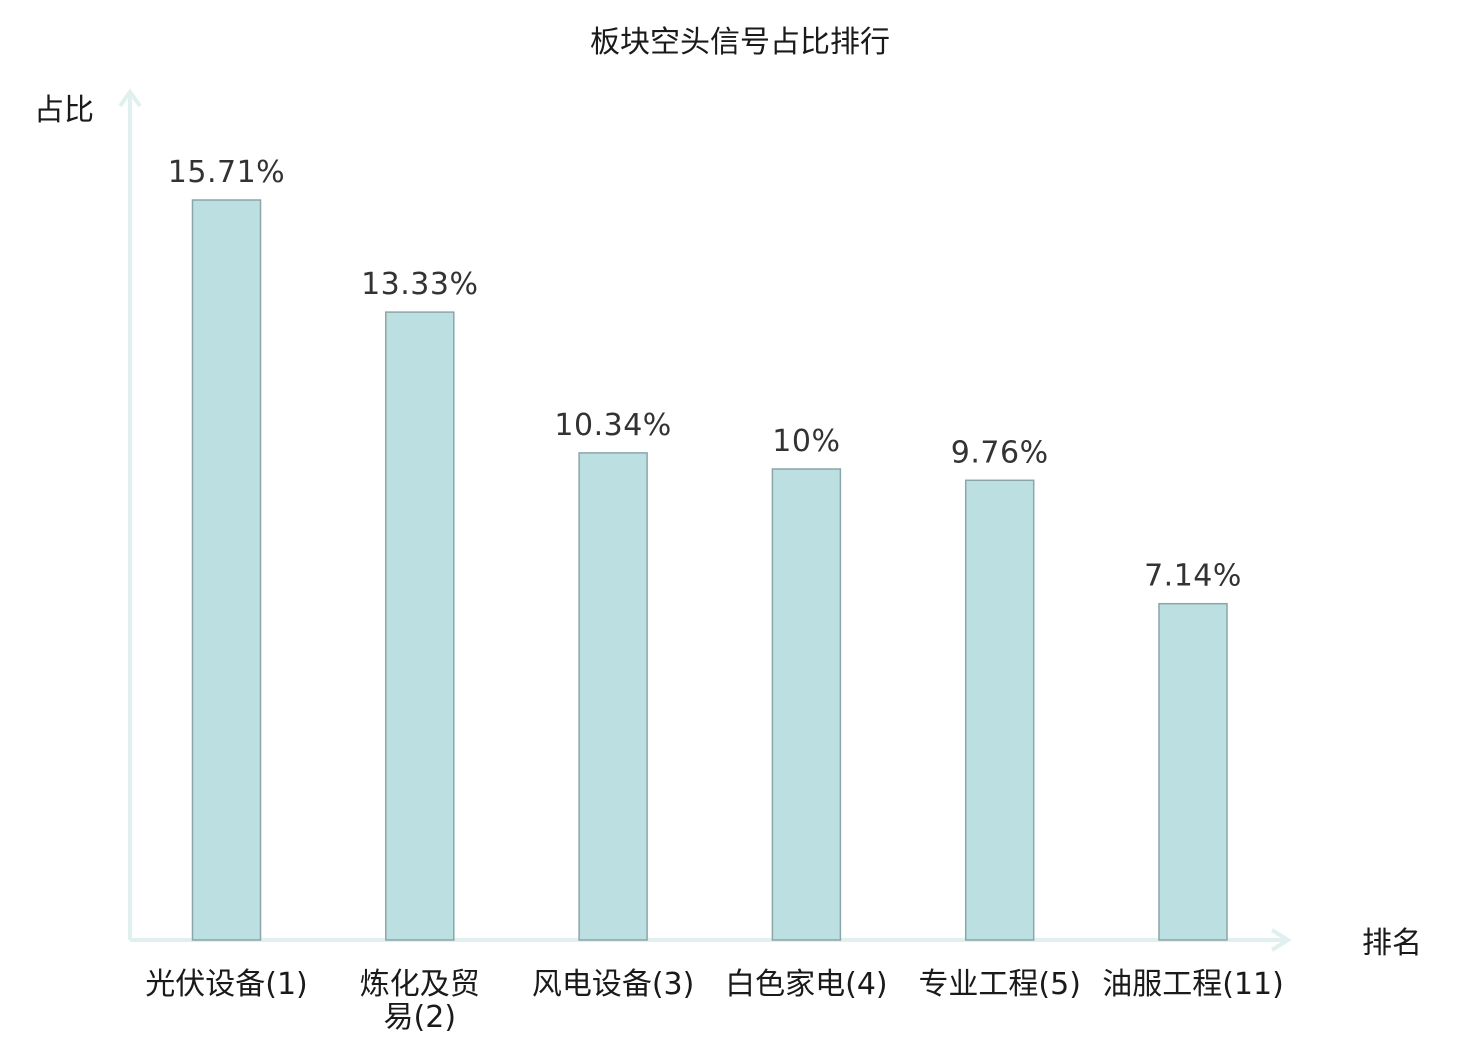 The image size is (1480, 1040). I want to click on value-label-6: 7.14%, so click(1193, 576).